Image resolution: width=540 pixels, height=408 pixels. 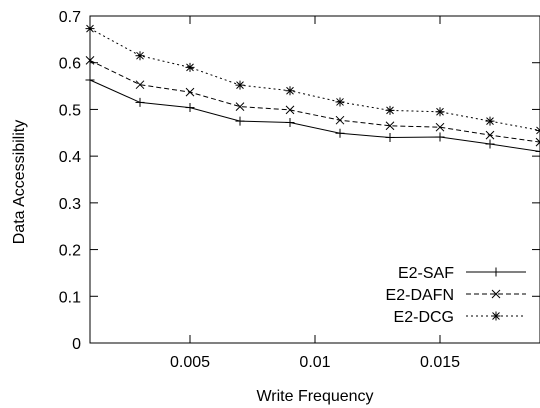 I want to click on legend-entry: E2-SAF, so click(x=462, y=273).